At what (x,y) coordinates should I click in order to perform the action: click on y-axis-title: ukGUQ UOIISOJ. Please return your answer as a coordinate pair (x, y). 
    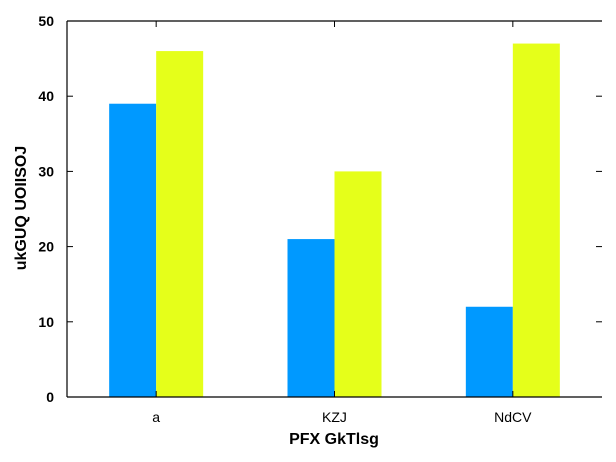
    Looking at the image, I should click on (21, 208).